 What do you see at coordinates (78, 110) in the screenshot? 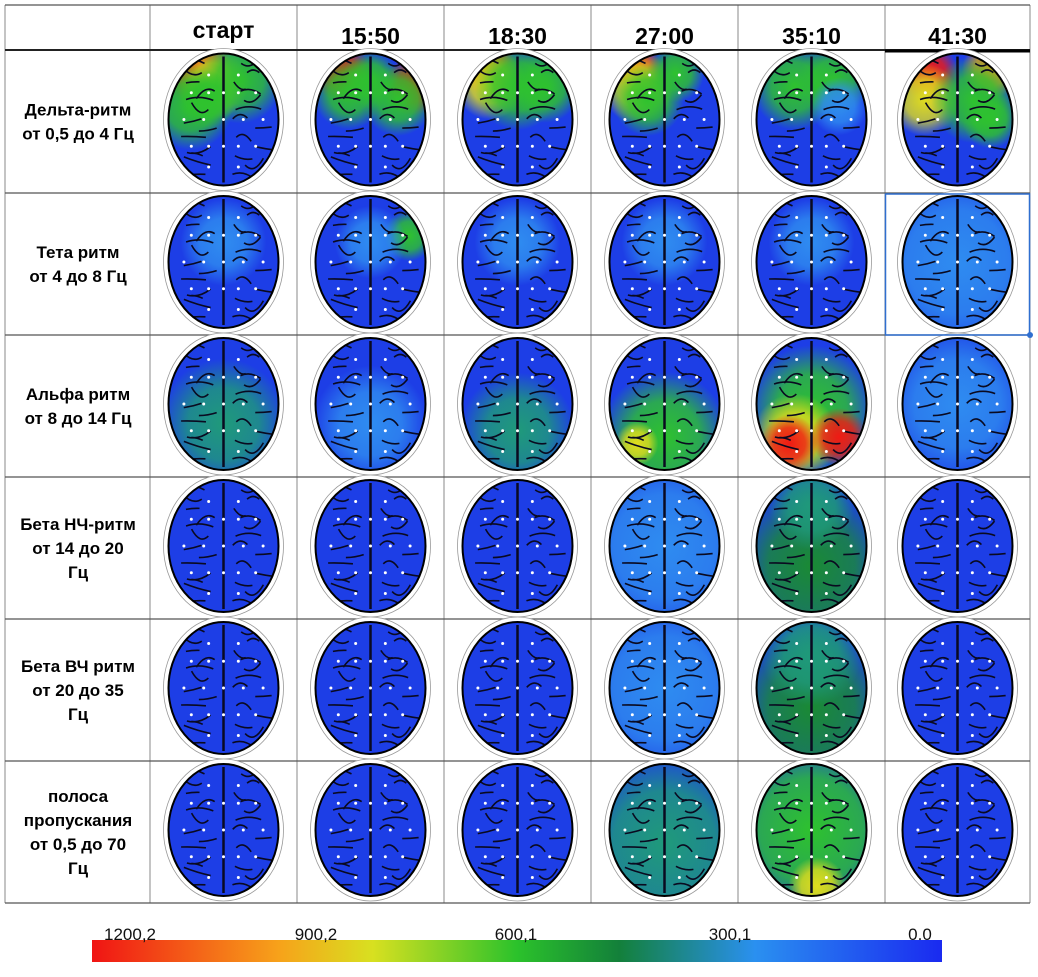
I see `row-label: Дельта-ритм` at bounding box center [78, 110].